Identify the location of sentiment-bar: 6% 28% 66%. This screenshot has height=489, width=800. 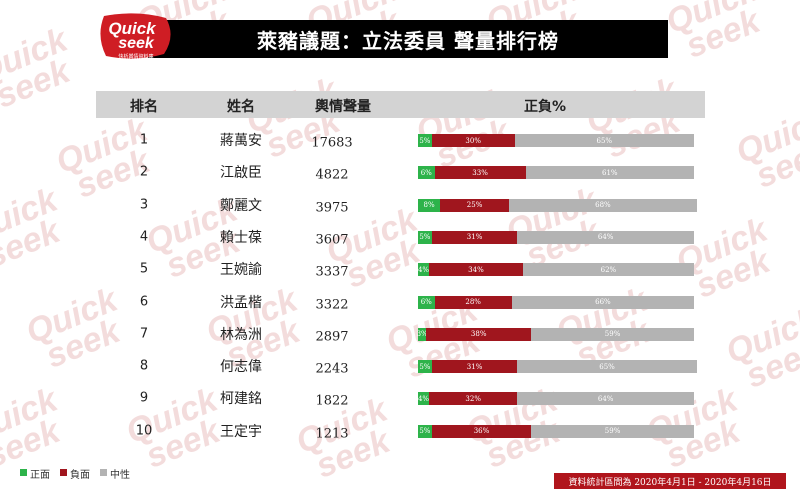
(556, 302).